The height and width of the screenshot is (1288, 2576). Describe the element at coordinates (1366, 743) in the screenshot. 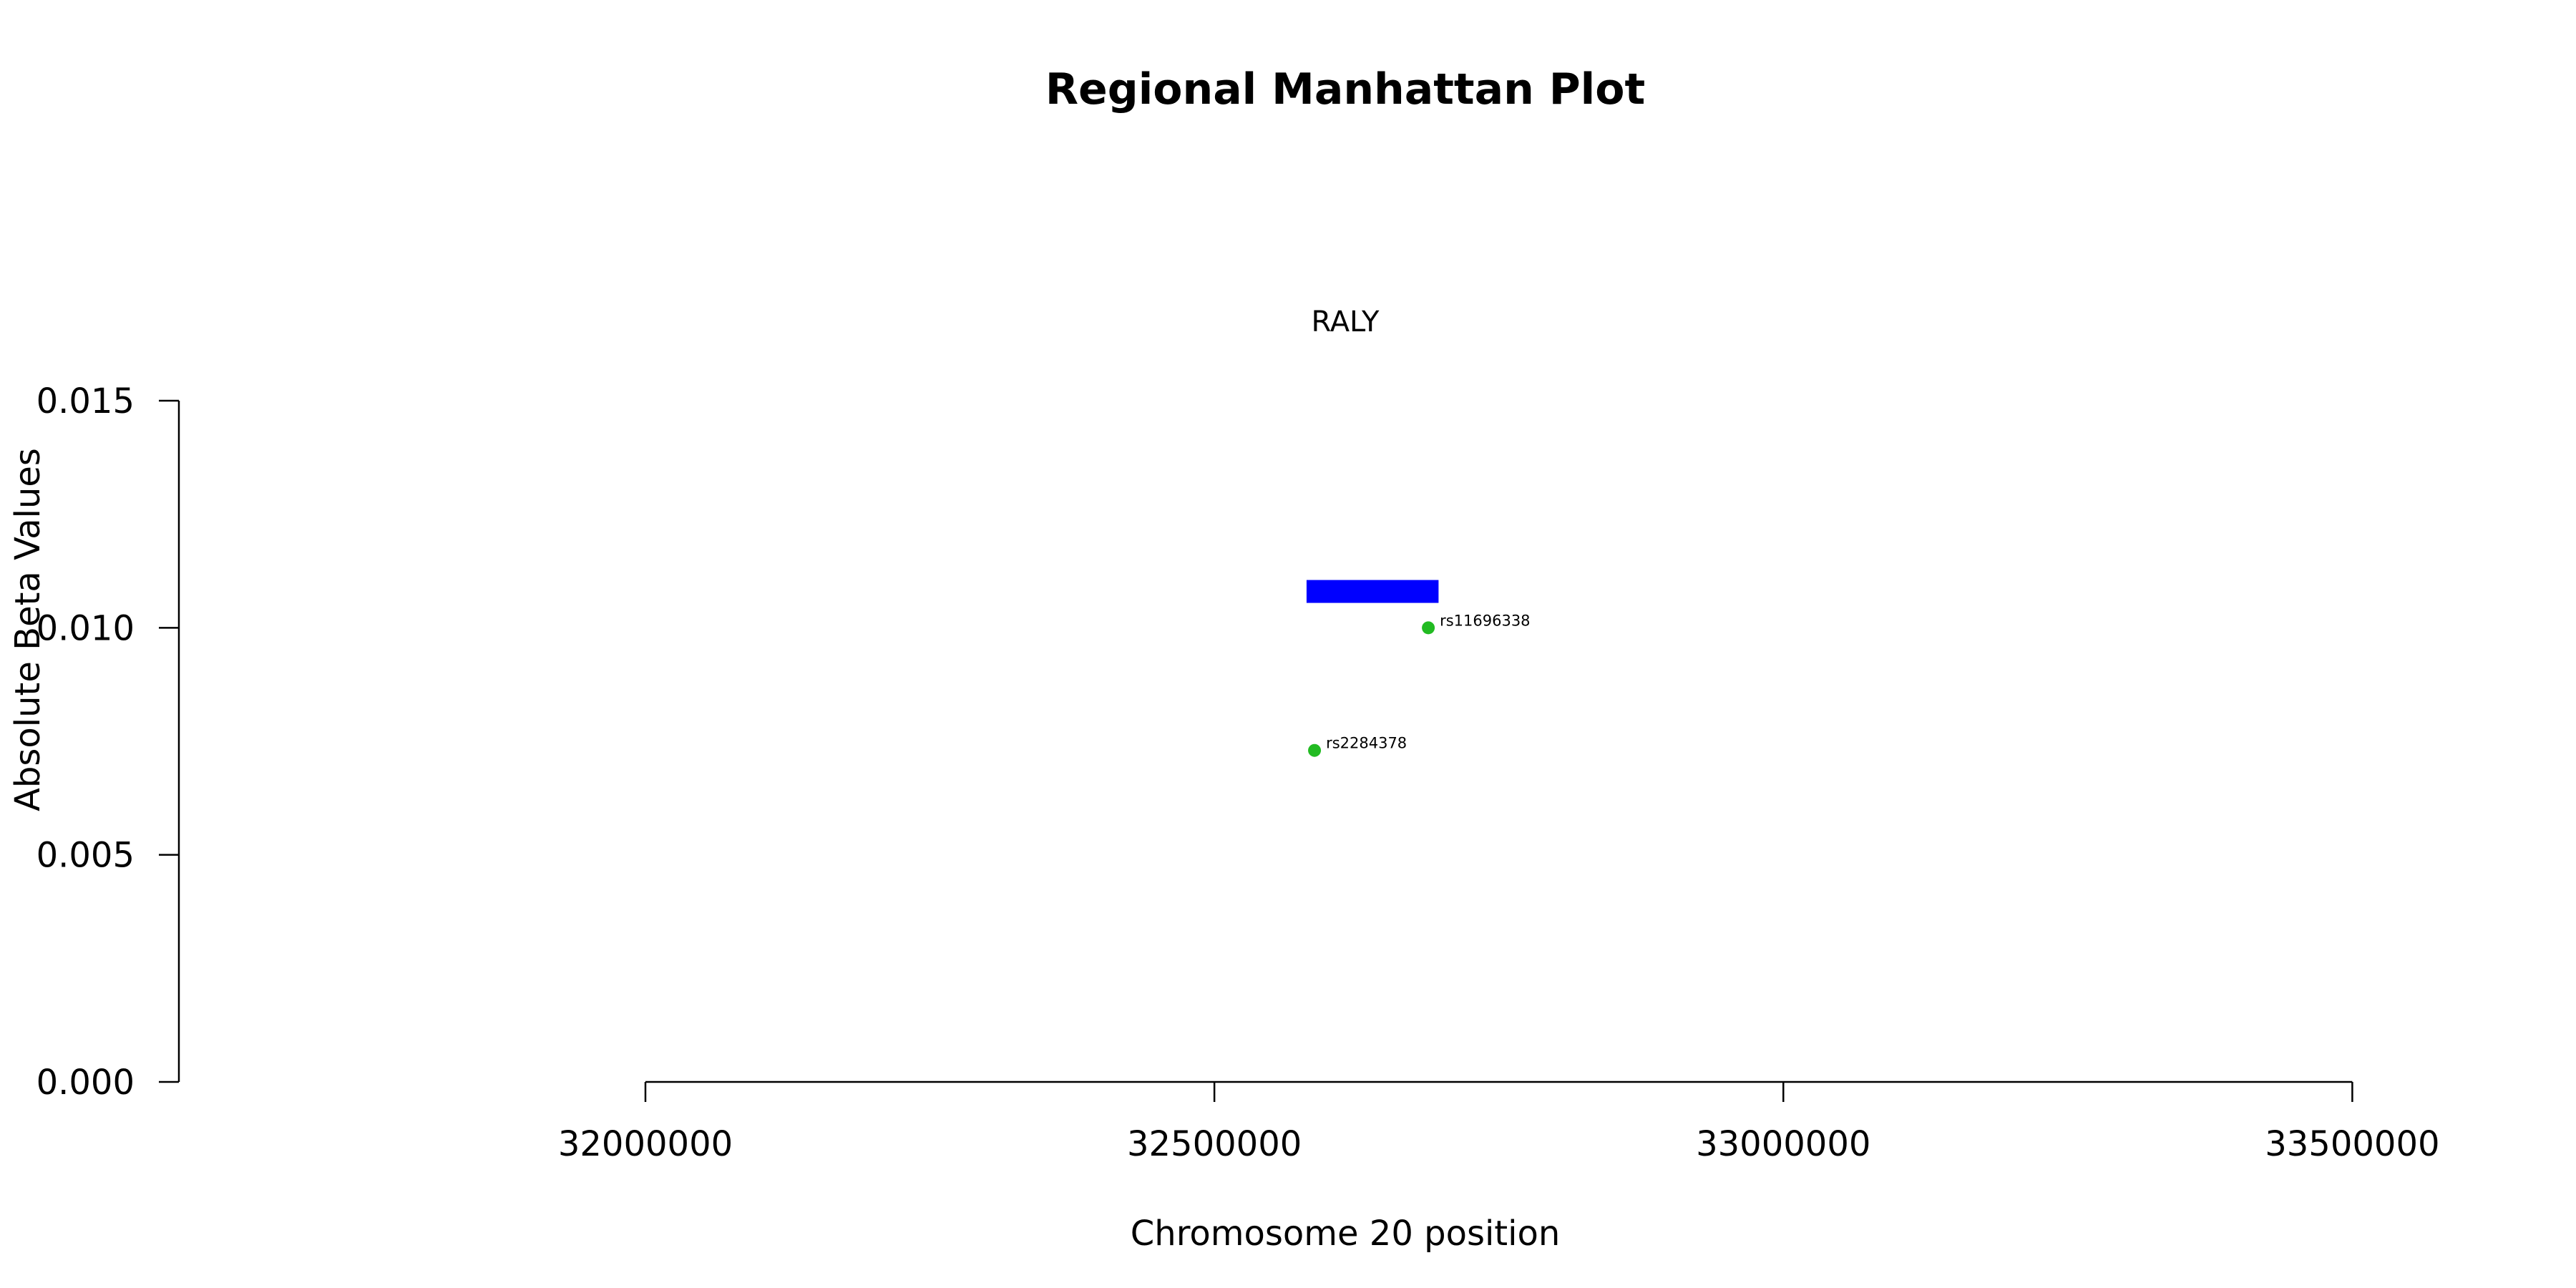

I see `snp-label: rs2284378` at that location.